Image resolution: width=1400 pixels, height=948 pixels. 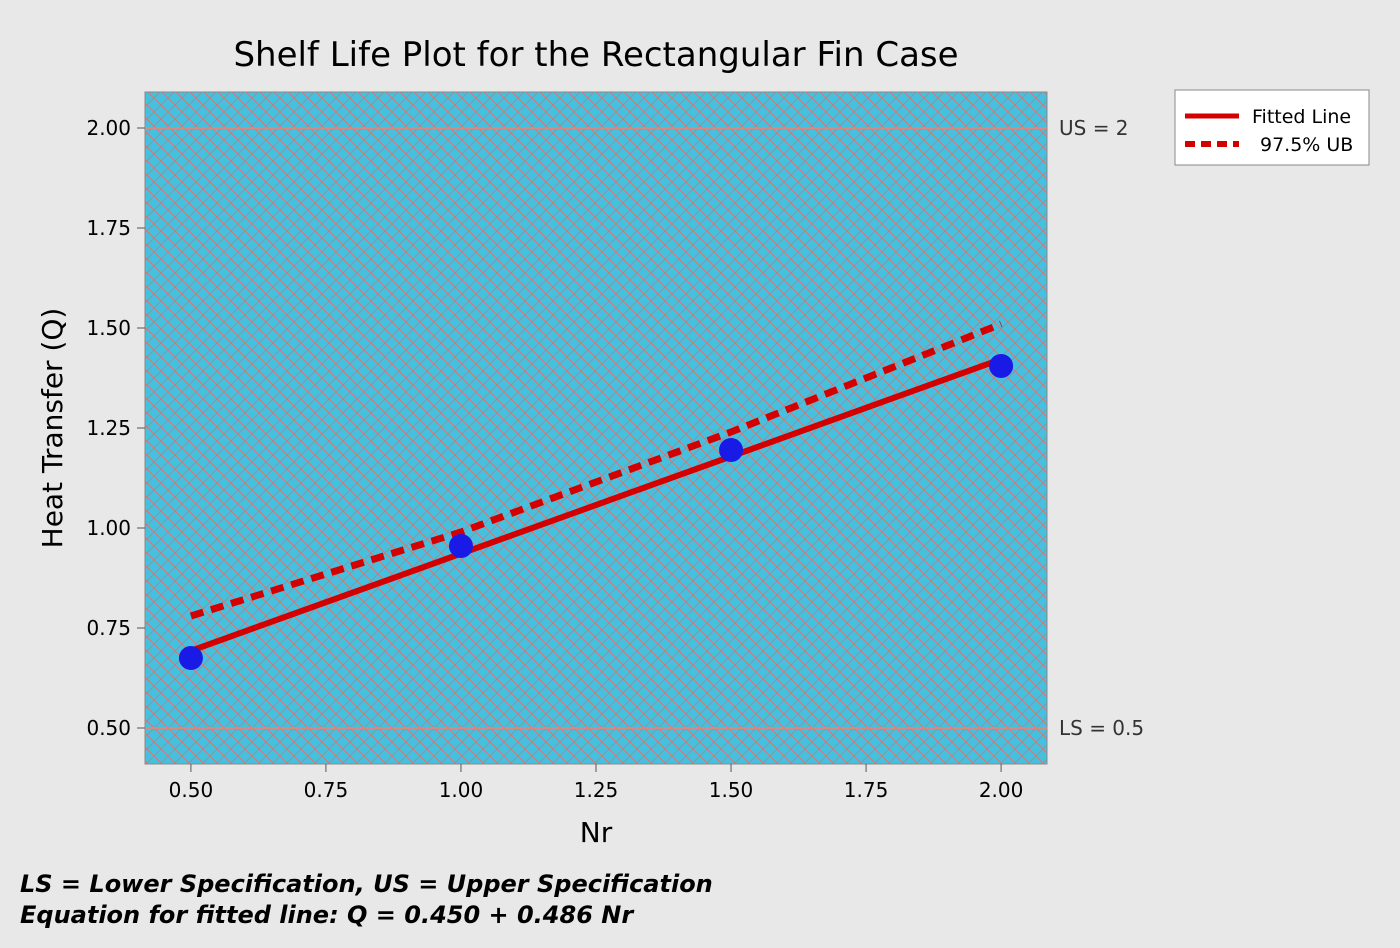 What do you see at coordinates (52, 428) in the screenshot?
I see `y-axis-label: Heat Transfer (Q)` at bounding box center [52, 428].